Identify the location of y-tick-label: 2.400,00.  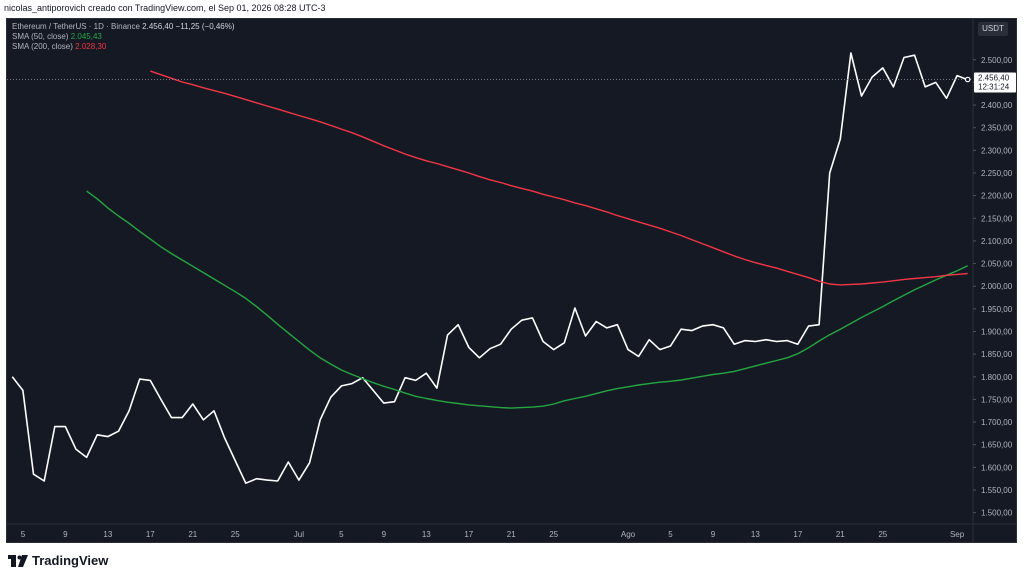
(997, 105).